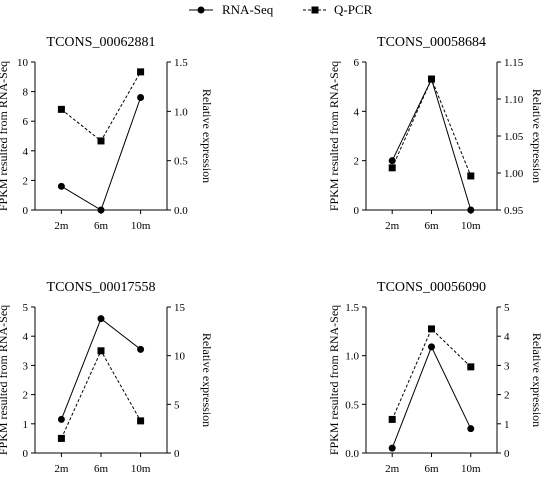 The width and height of the screenshot is (550, 478). What do you see at coordinates (352, 405) in the screenshot?
I see `left-tick-label: 0.5` at bounding box center [352, 405].